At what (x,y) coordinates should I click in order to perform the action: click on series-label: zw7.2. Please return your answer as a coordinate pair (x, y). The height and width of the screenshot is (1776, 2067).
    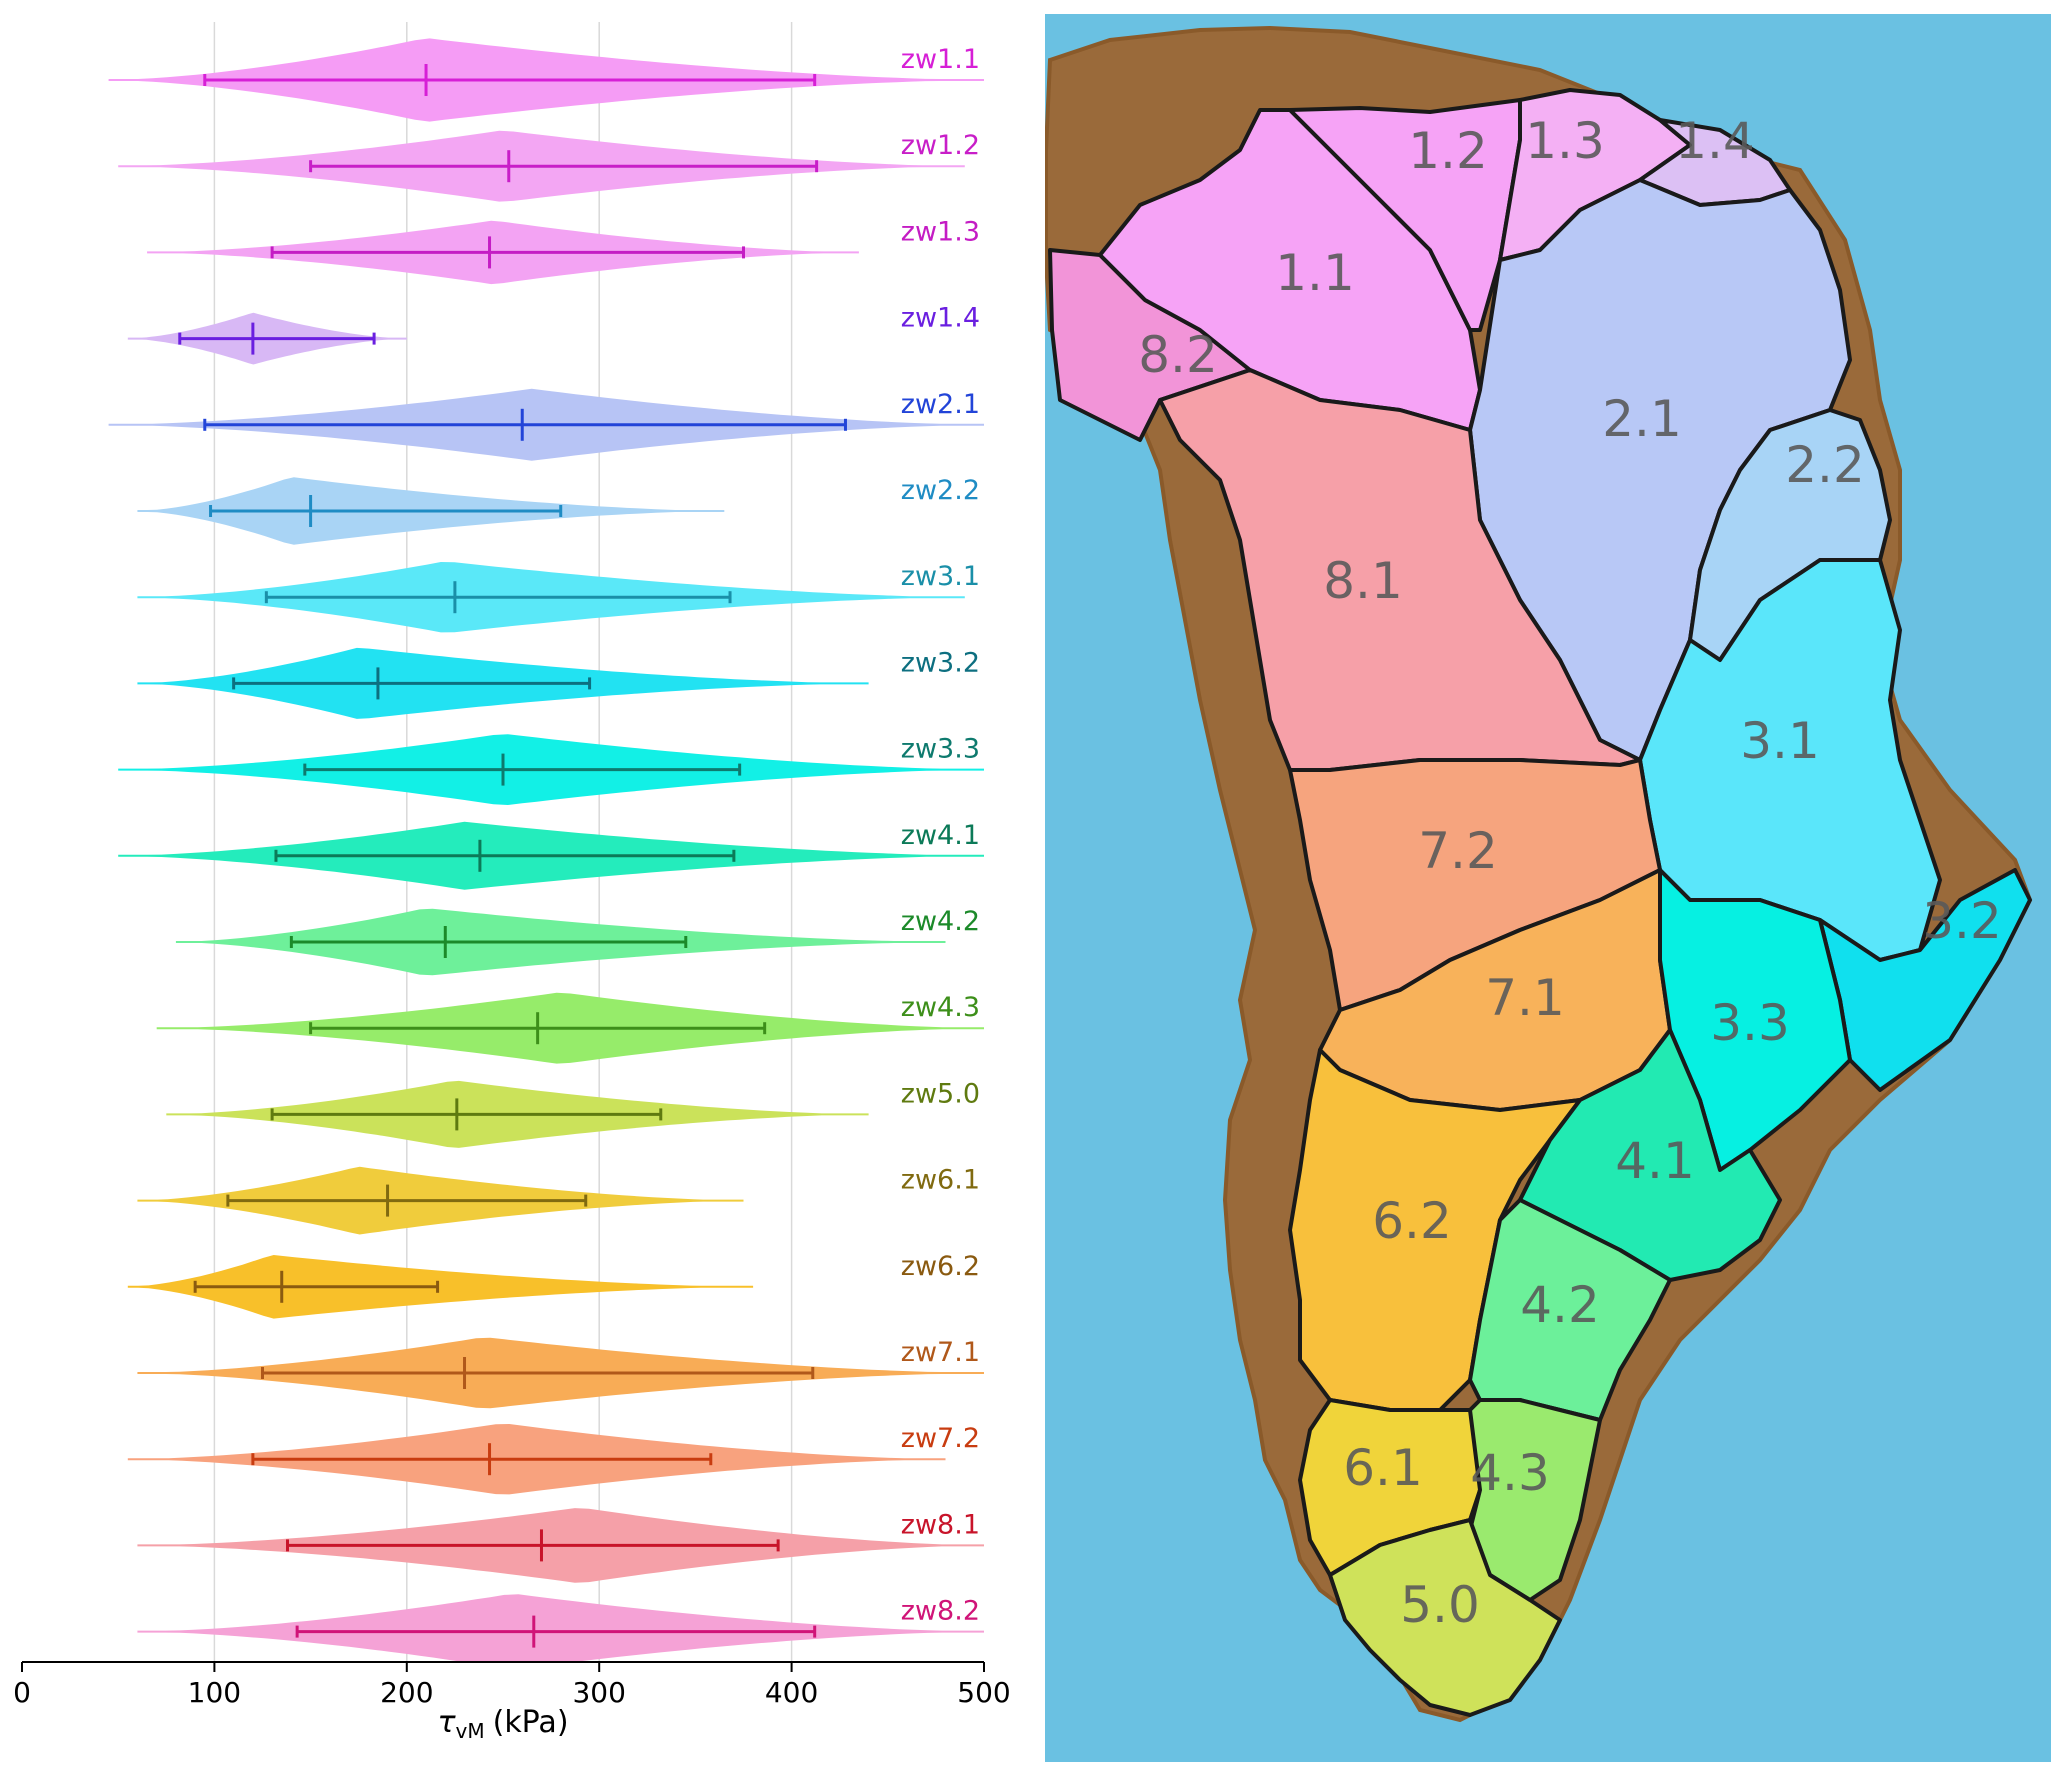
    Looking at the image, I should click on (940, 1438).